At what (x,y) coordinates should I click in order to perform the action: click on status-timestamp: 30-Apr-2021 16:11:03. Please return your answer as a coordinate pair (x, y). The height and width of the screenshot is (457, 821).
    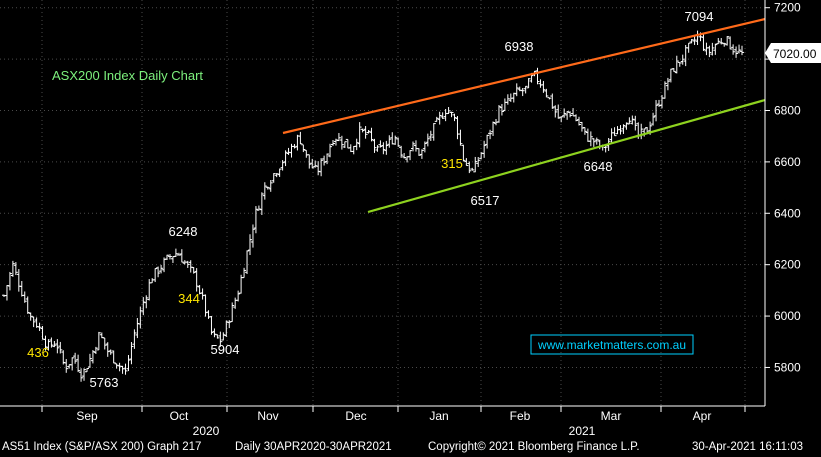
    Looking at the image, I should click on (748, 447).